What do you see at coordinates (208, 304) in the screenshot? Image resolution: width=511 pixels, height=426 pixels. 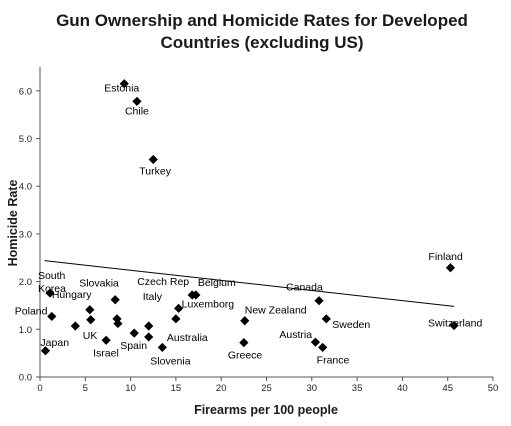 I see `point-label: Luxemborg` at bounding box center [208, 304].